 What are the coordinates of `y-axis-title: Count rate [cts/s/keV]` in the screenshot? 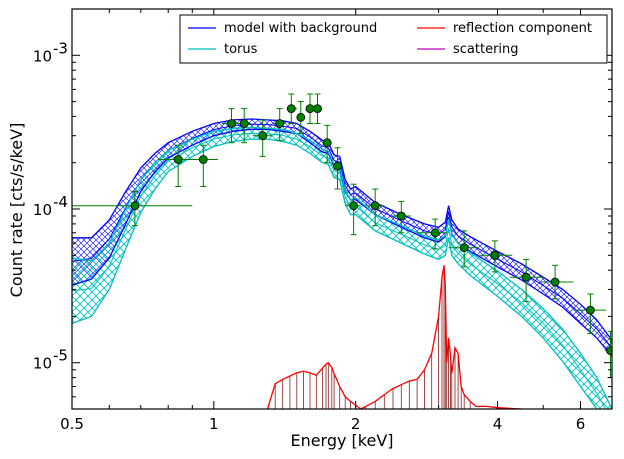 It's located at (16, 210).